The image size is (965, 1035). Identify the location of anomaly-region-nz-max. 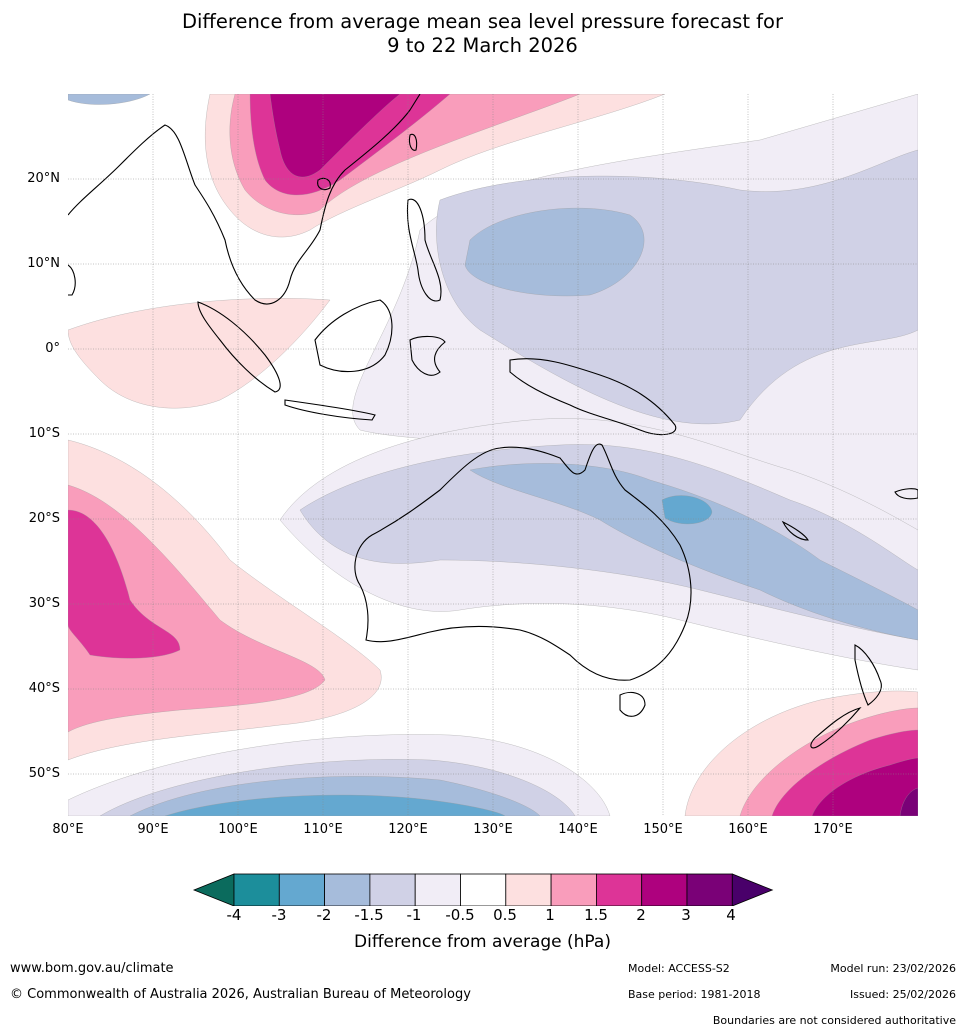
(908, 801).